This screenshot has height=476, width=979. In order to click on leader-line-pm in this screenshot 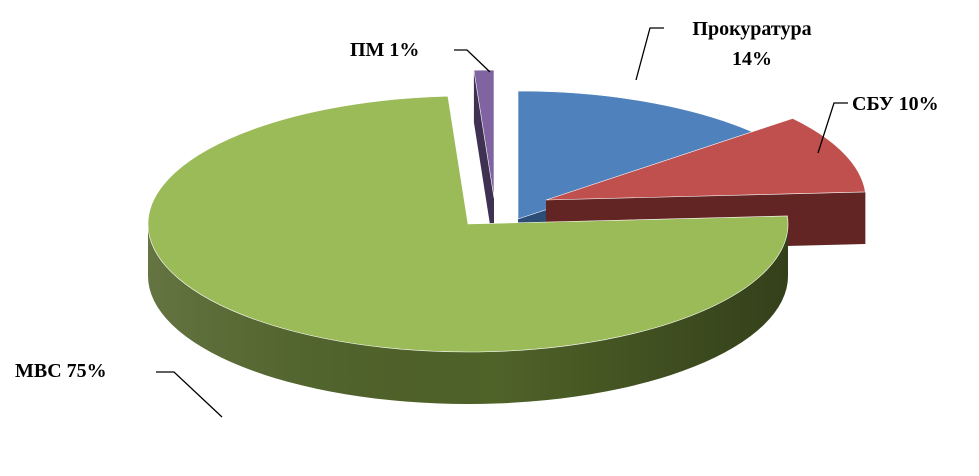, I will do `click(472, 61)`.